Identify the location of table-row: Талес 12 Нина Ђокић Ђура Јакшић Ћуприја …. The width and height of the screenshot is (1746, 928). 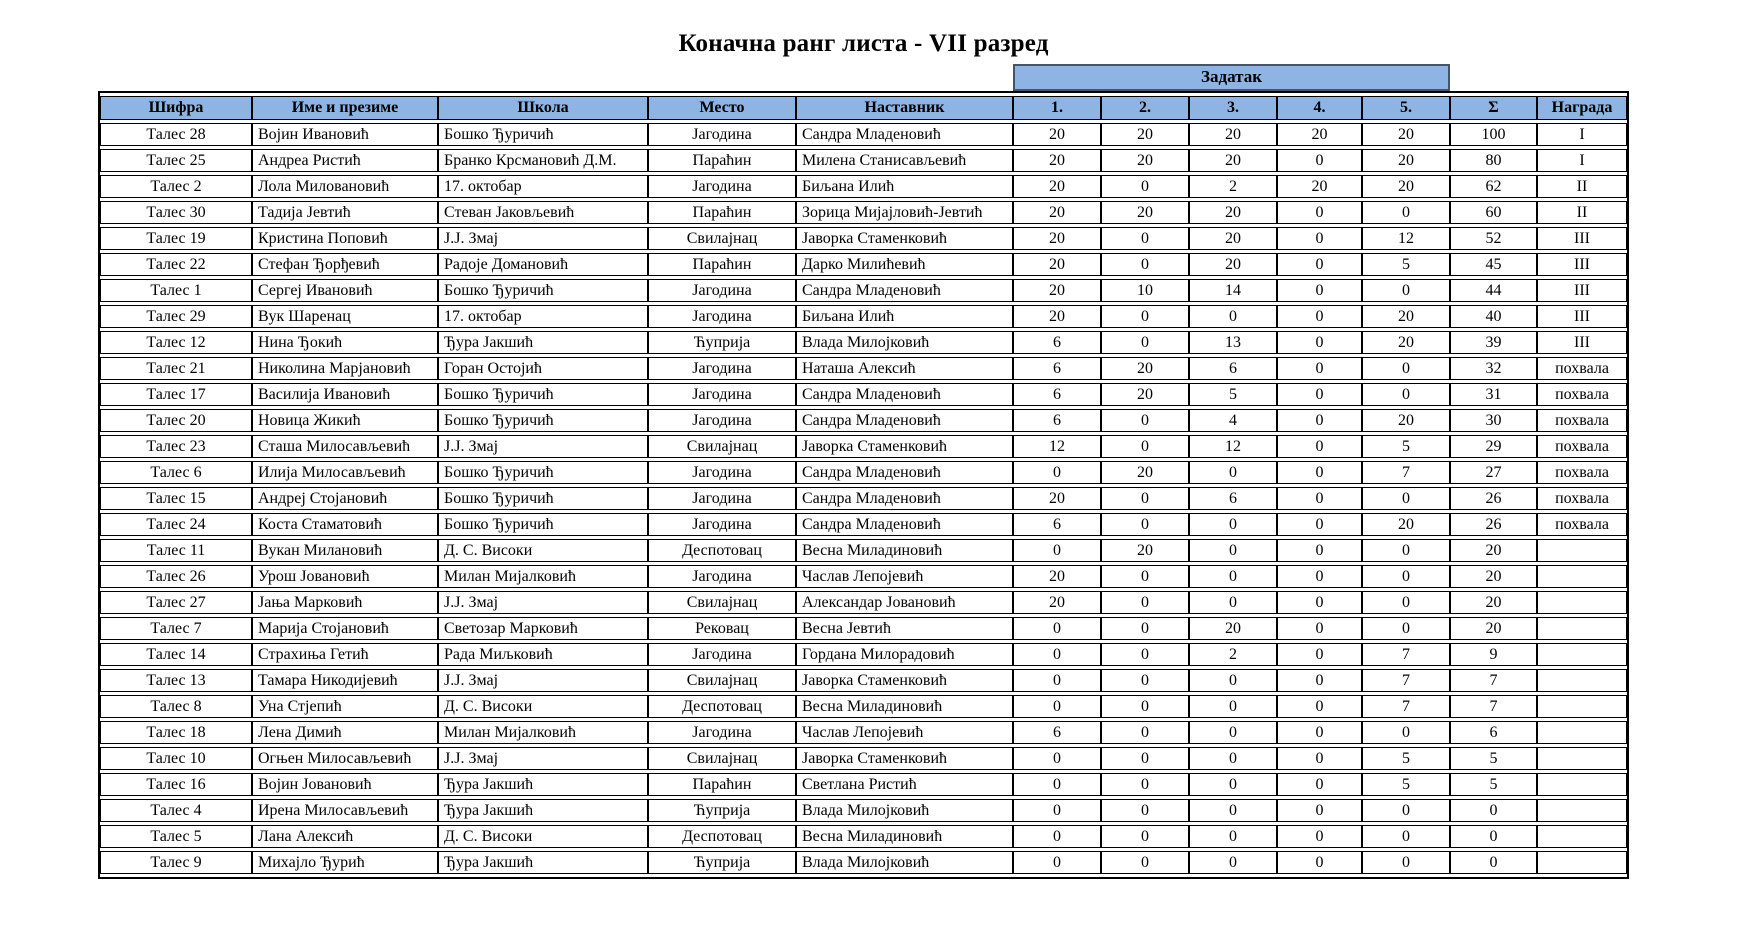
(863, 342).